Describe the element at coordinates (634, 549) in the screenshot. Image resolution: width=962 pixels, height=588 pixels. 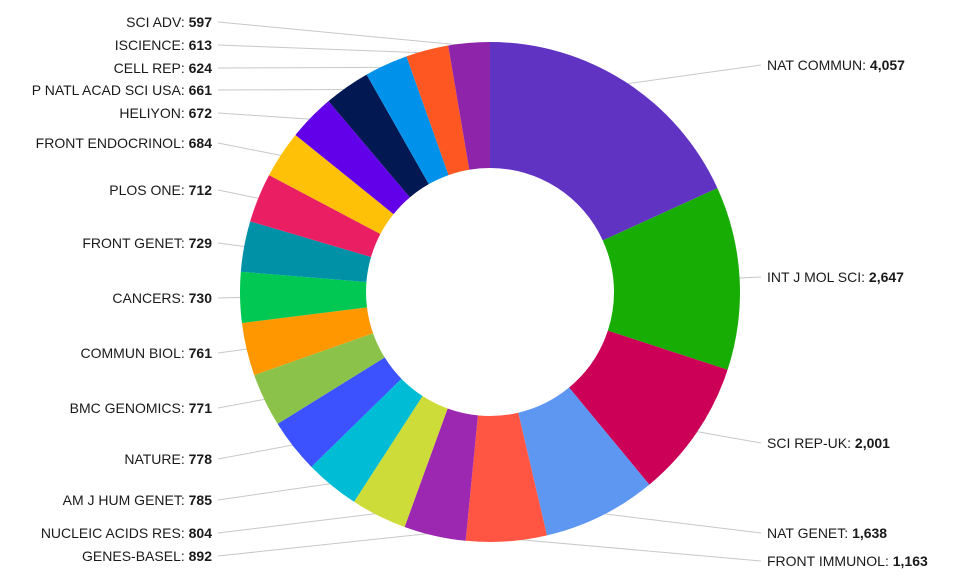
I see `leader-line-front-immunol` at that location.